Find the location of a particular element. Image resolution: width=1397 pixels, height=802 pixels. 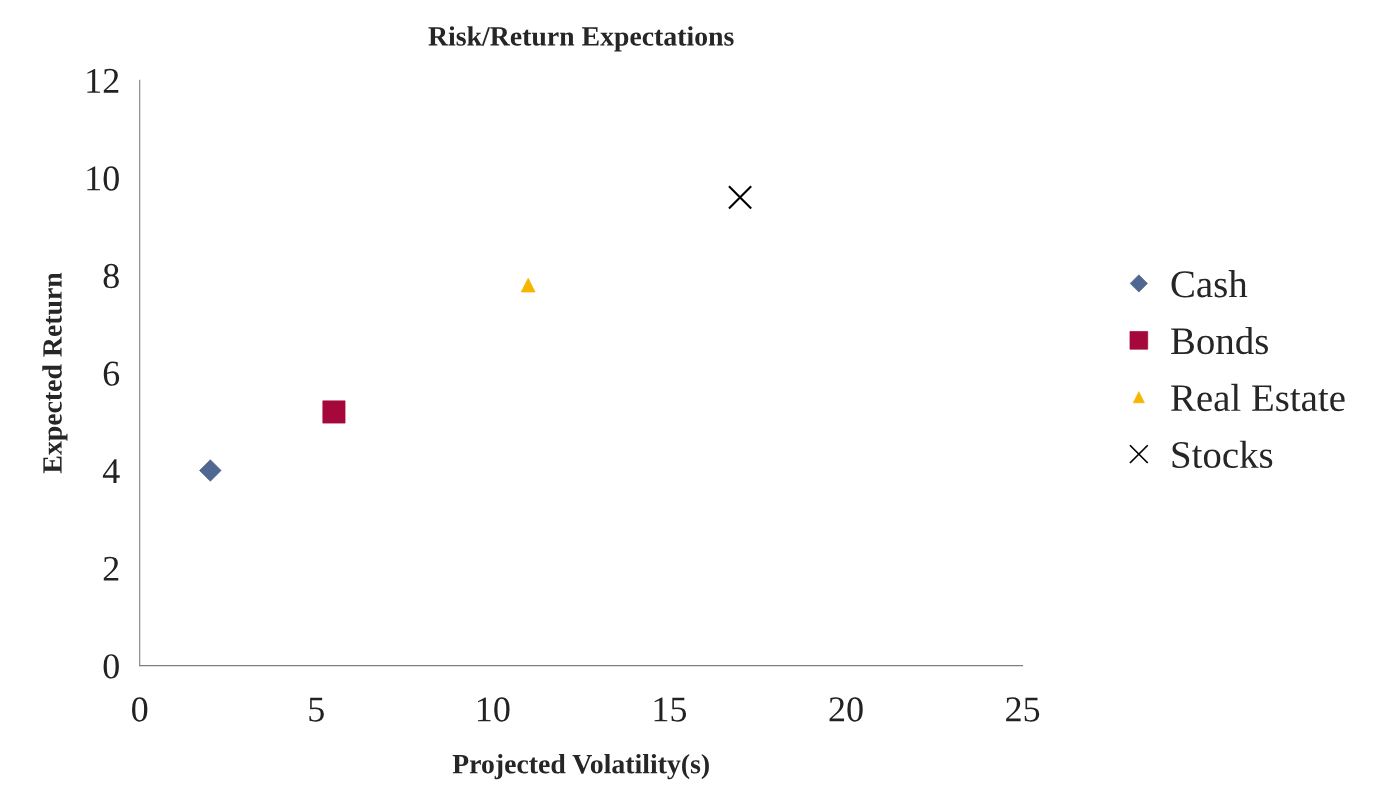

x-tick-label: 25 is located at coordinates (1023, 709).